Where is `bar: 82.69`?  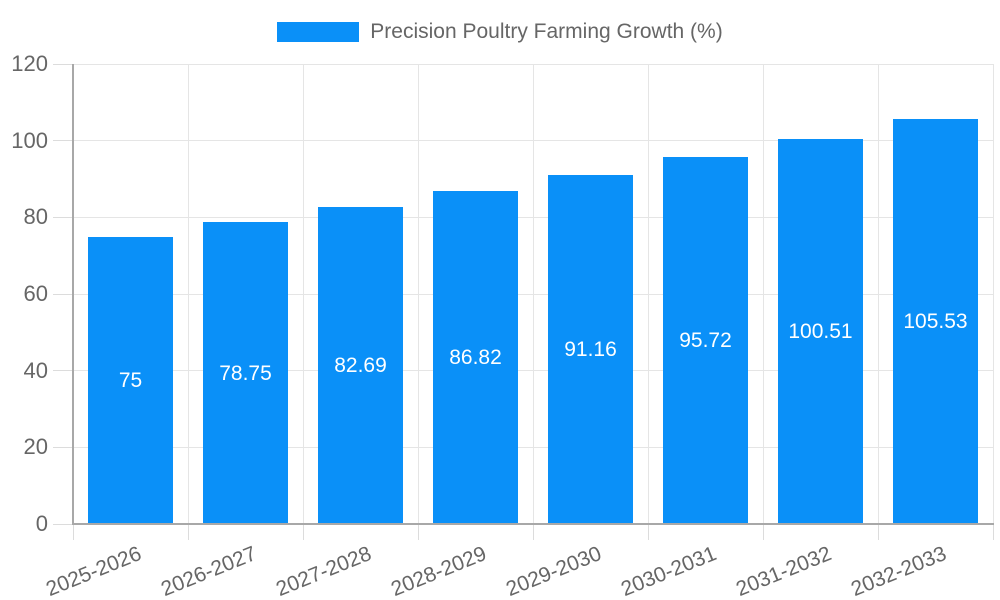 bar: 82.69 is located at coordinates (360, 365).